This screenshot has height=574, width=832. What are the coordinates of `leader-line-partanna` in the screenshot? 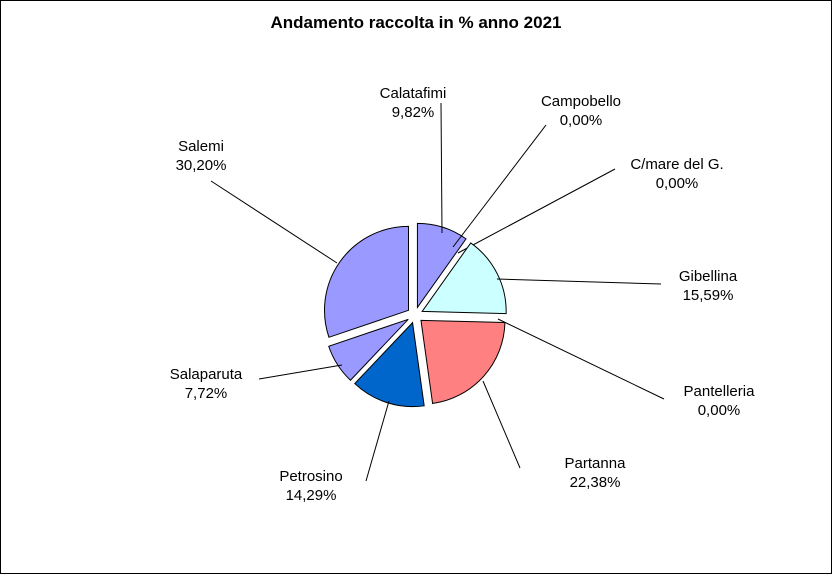 It's located at (501, 424).